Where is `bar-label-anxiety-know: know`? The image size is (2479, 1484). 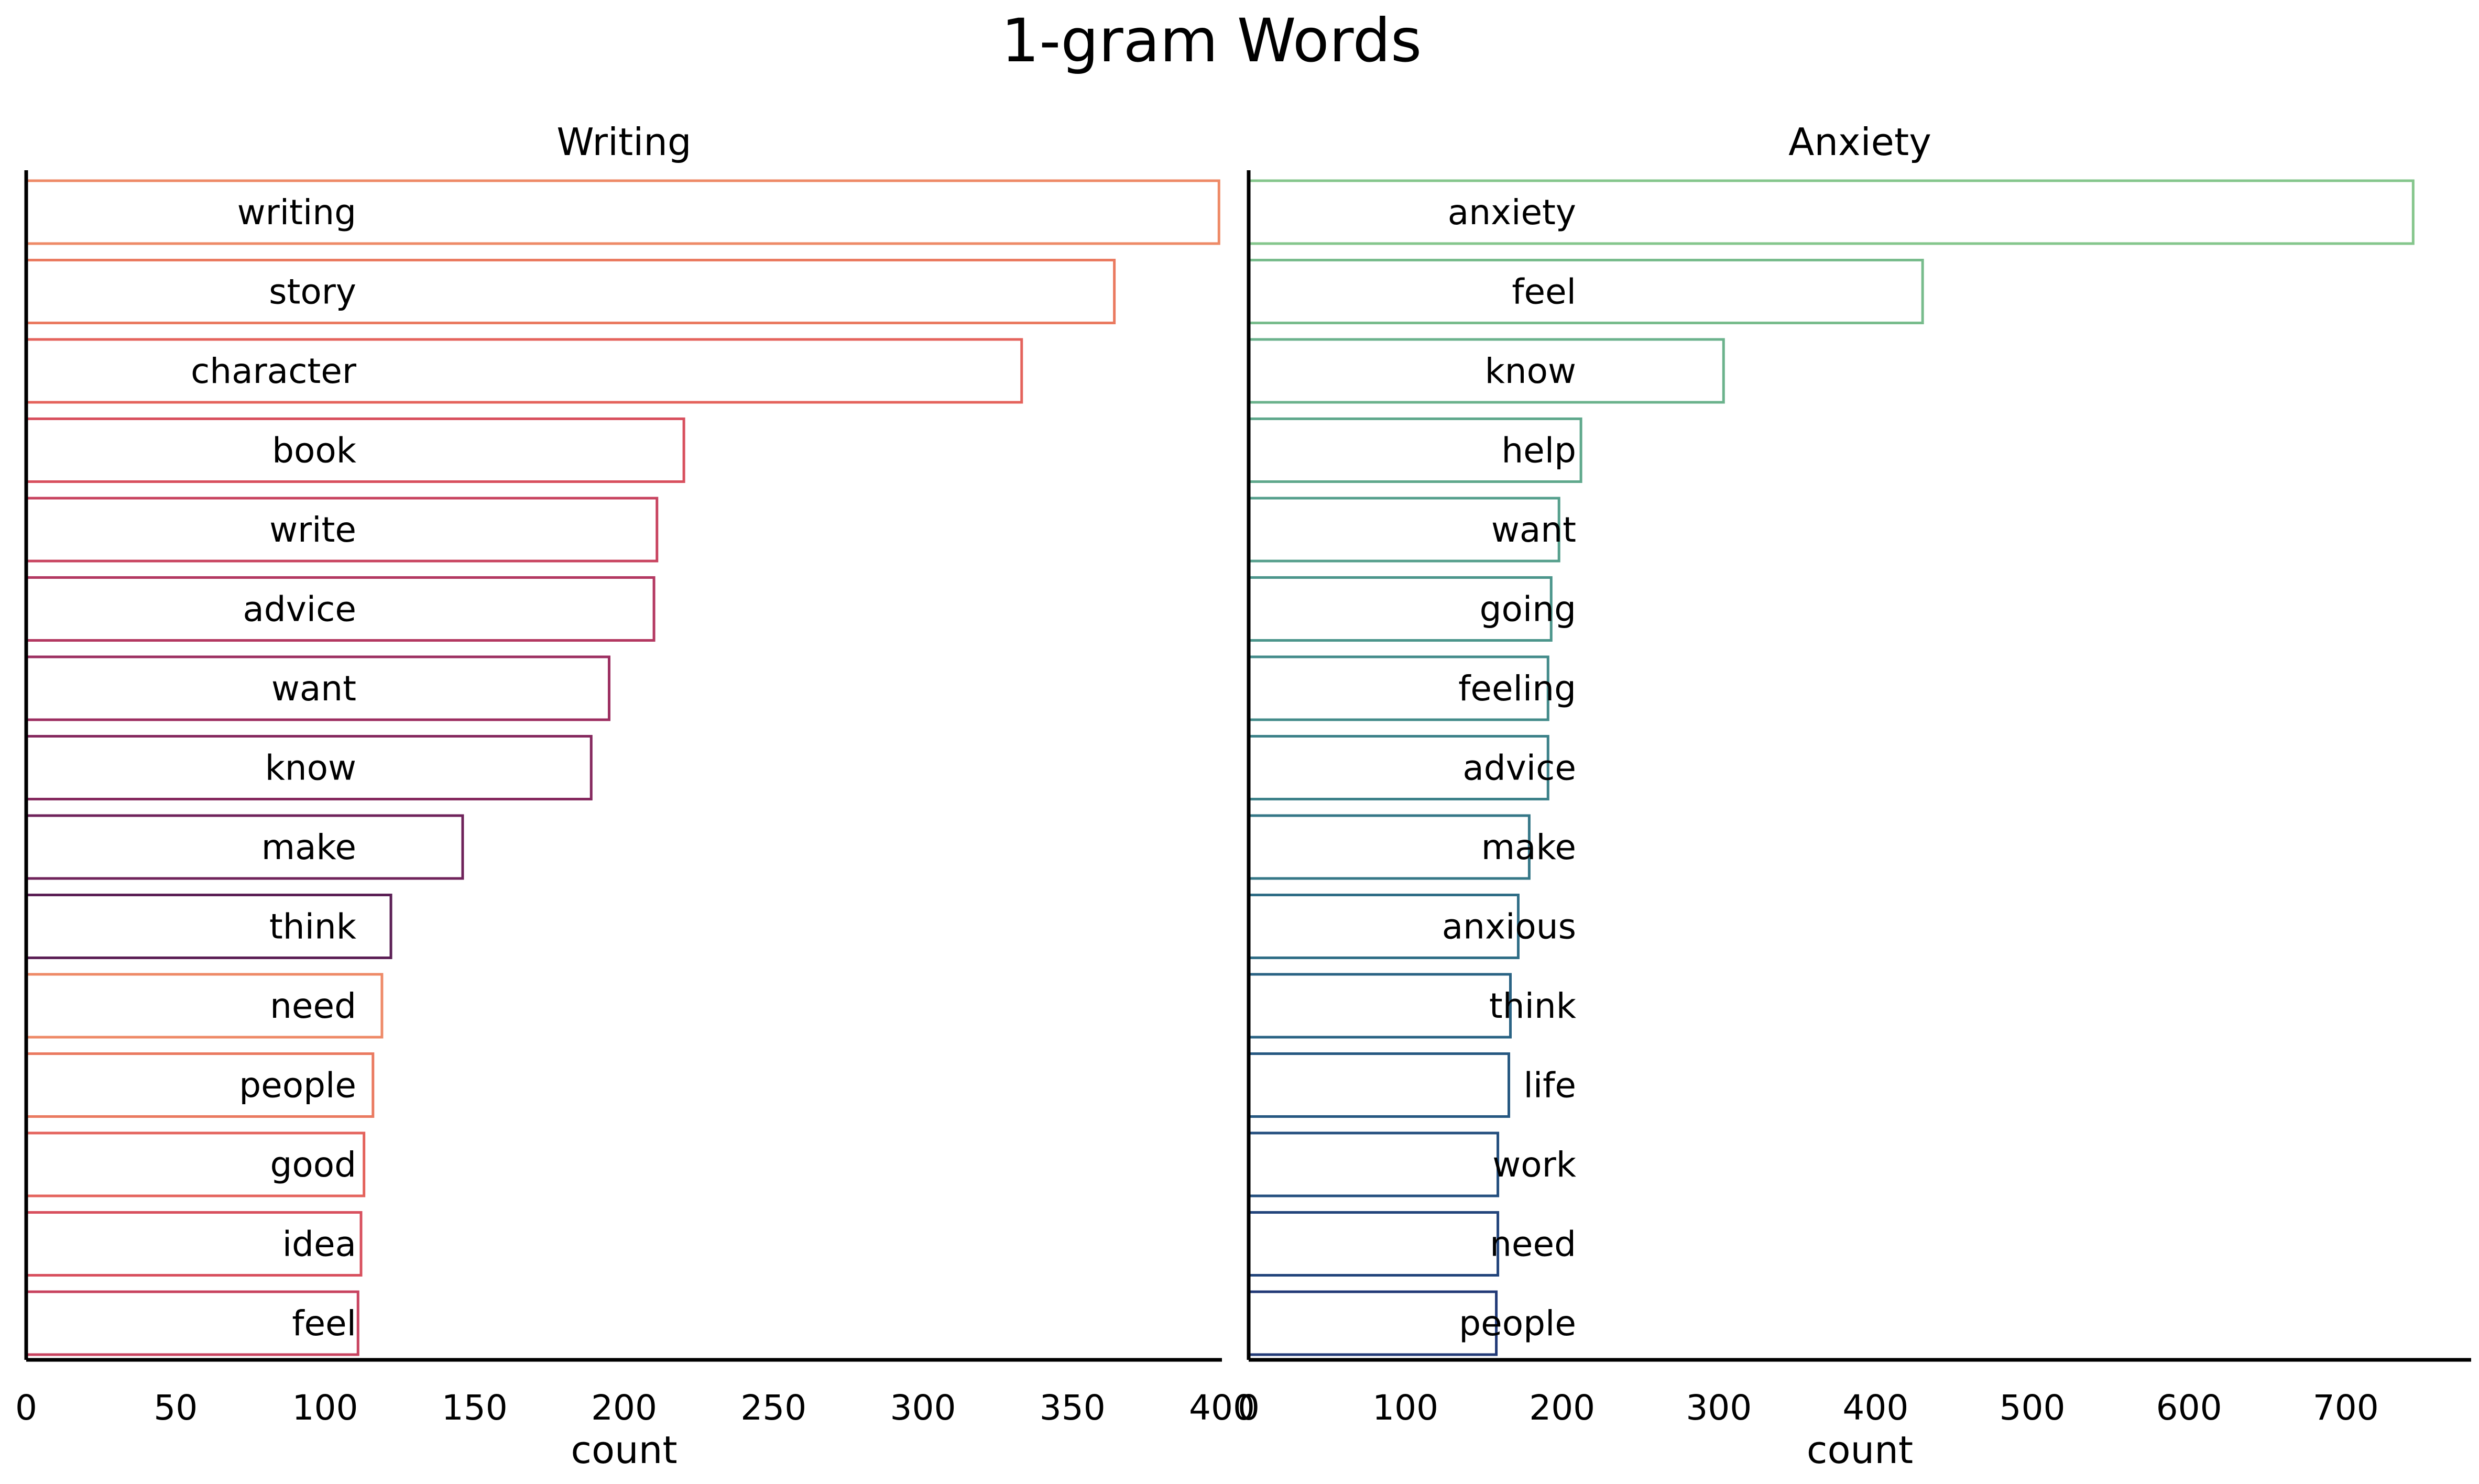 bar-label-anxiety-know: know is located at coordinates (1530, 371).